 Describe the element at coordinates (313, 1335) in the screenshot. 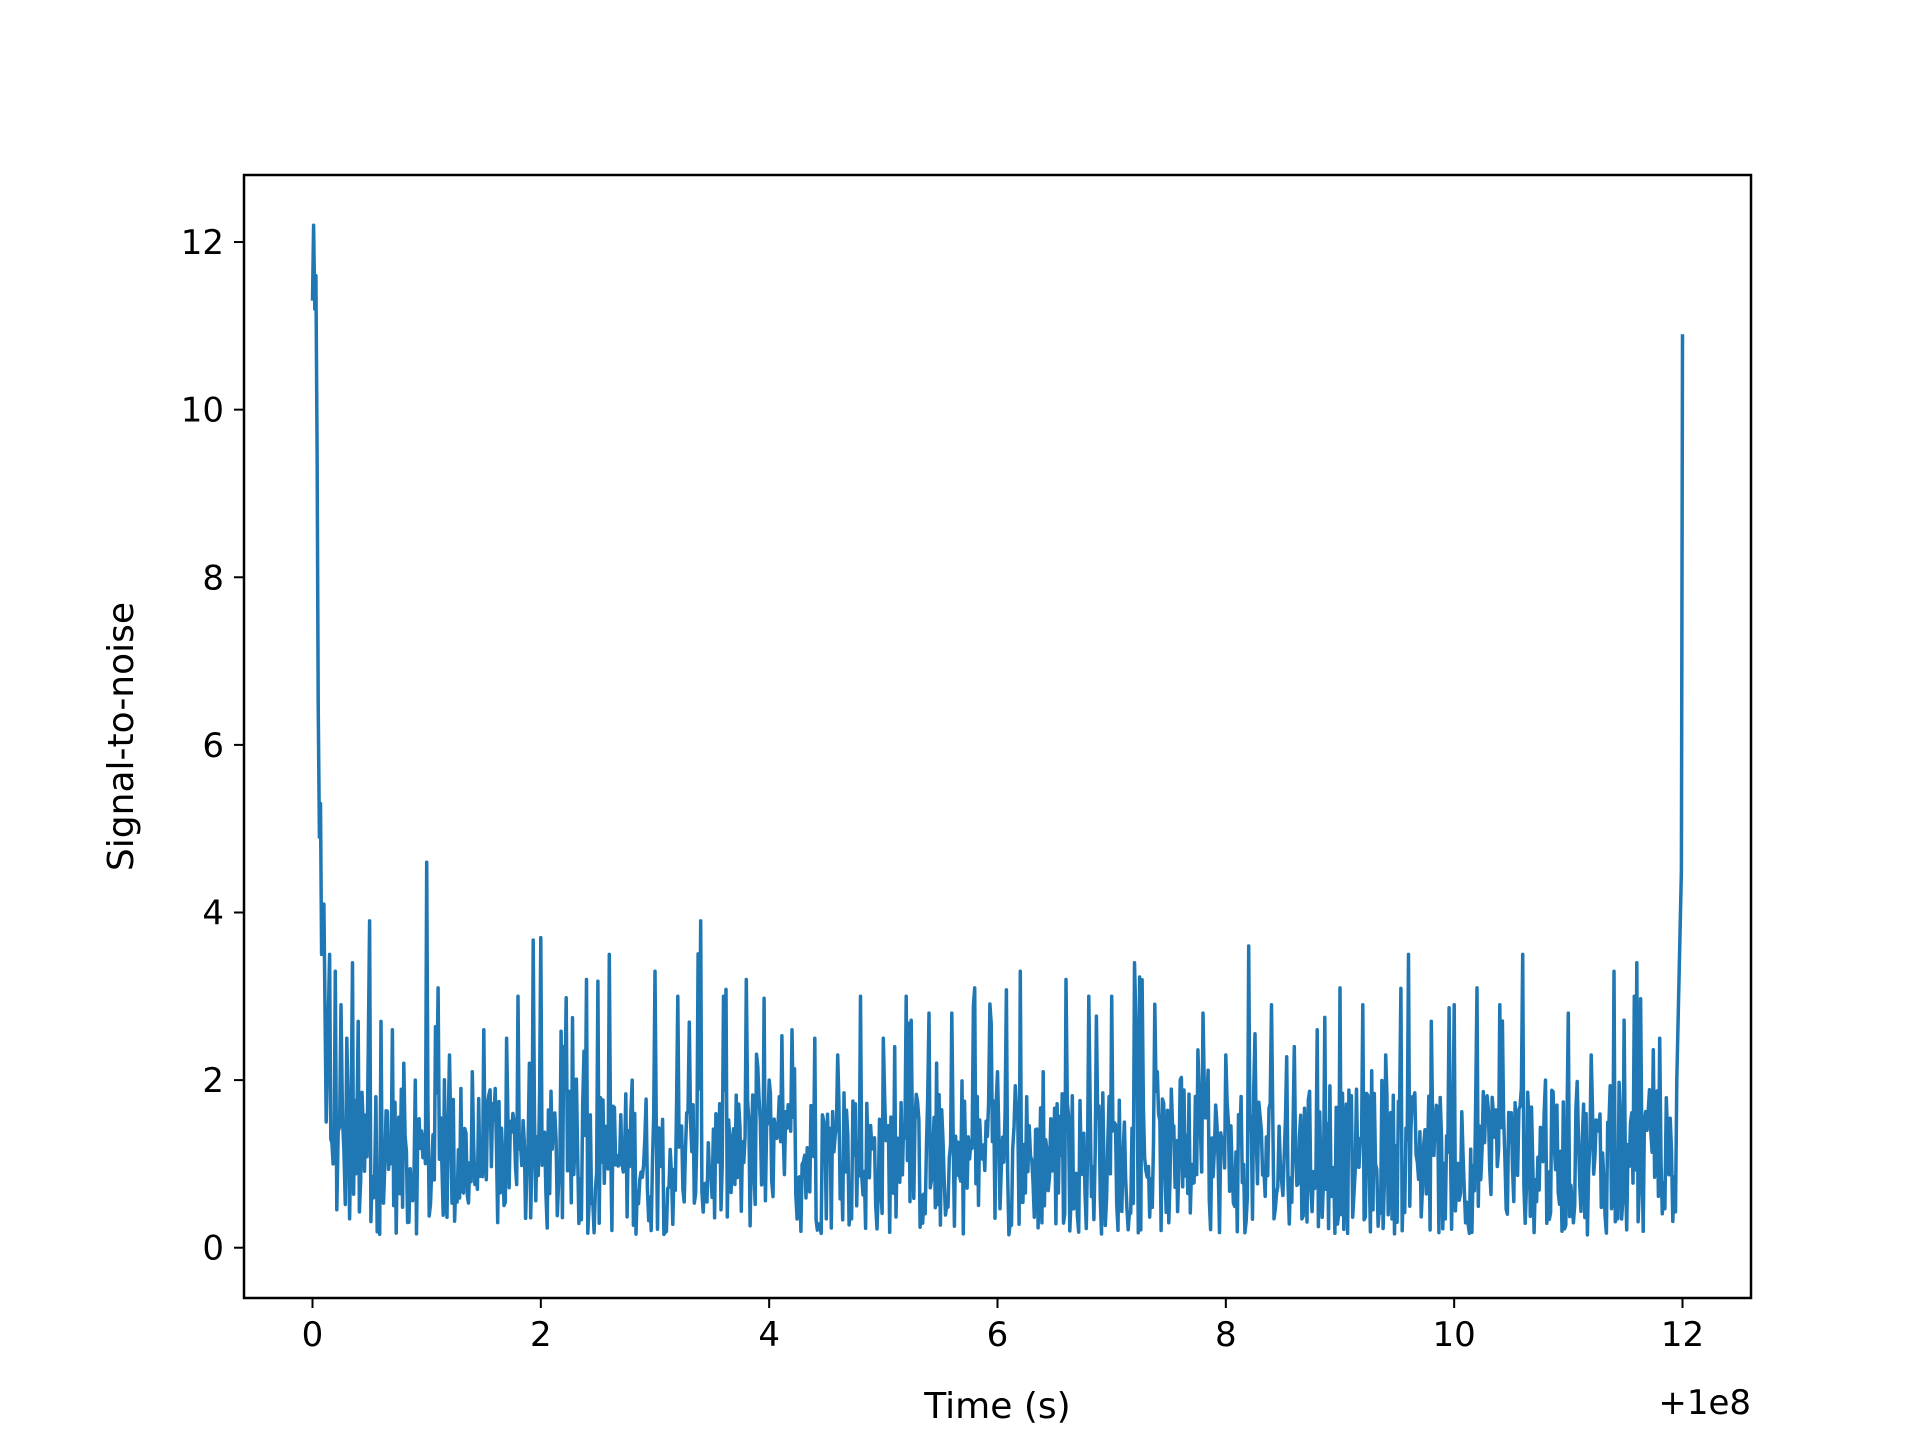

I see `x-tick-label: 0` at that location.